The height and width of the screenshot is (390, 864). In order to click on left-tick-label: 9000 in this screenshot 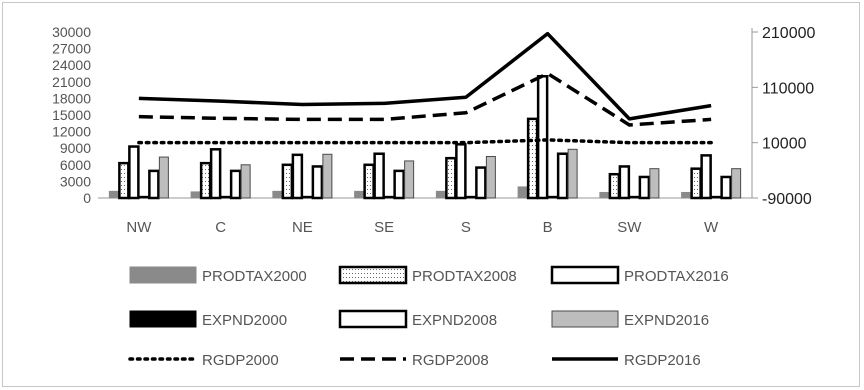, I will do `click(75, 148)`.